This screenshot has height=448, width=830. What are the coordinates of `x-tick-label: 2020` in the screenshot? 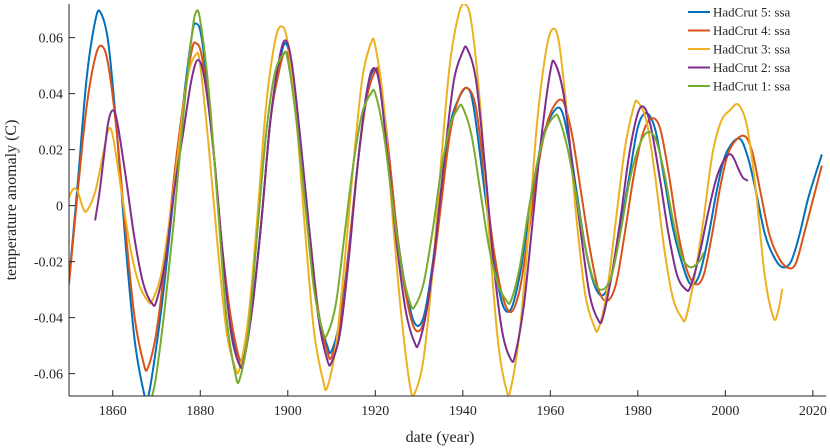 It's located at (813, 411).